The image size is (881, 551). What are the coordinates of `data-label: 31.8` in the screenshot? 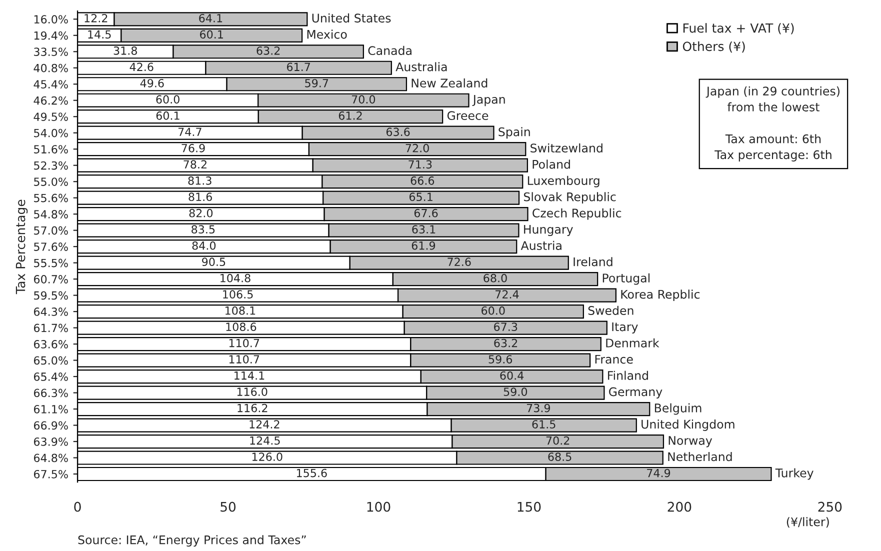 It's located at (125, 50).